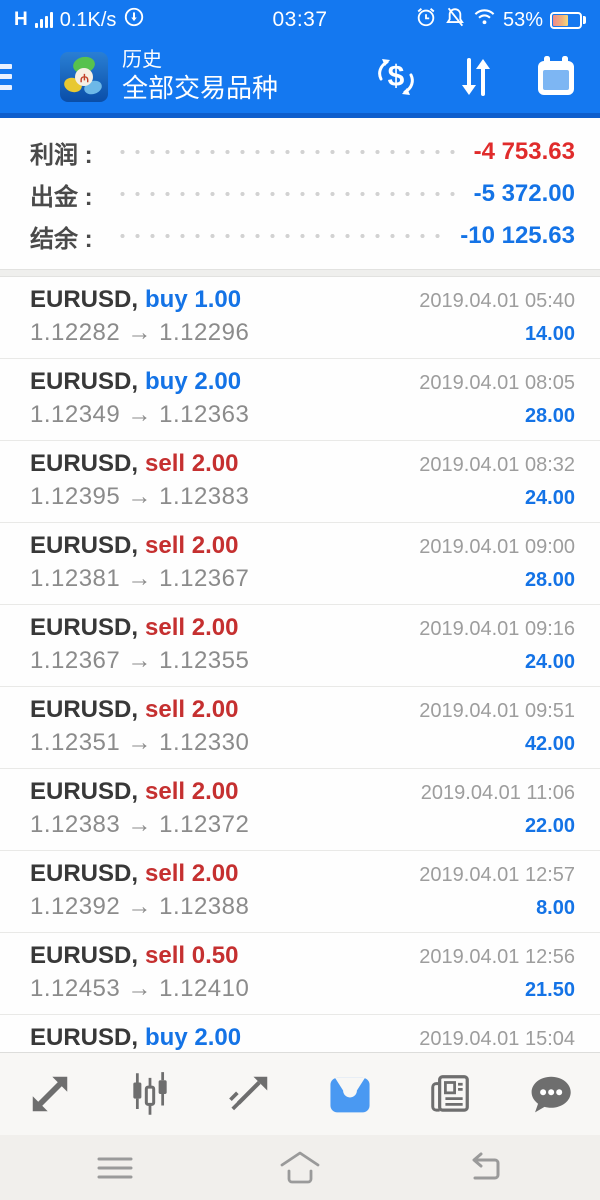  Describe the element at coordinates (555, 908) in the screenshot. I see `trade-profit: 8.00` at that location.